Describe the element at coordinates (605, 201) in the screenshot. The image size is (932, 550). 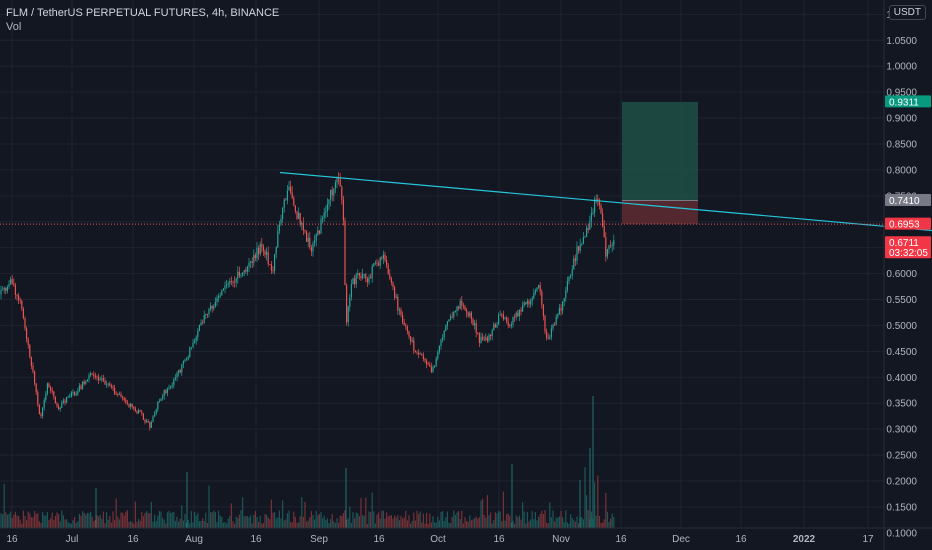
I see `resistance-trendline` at that location.